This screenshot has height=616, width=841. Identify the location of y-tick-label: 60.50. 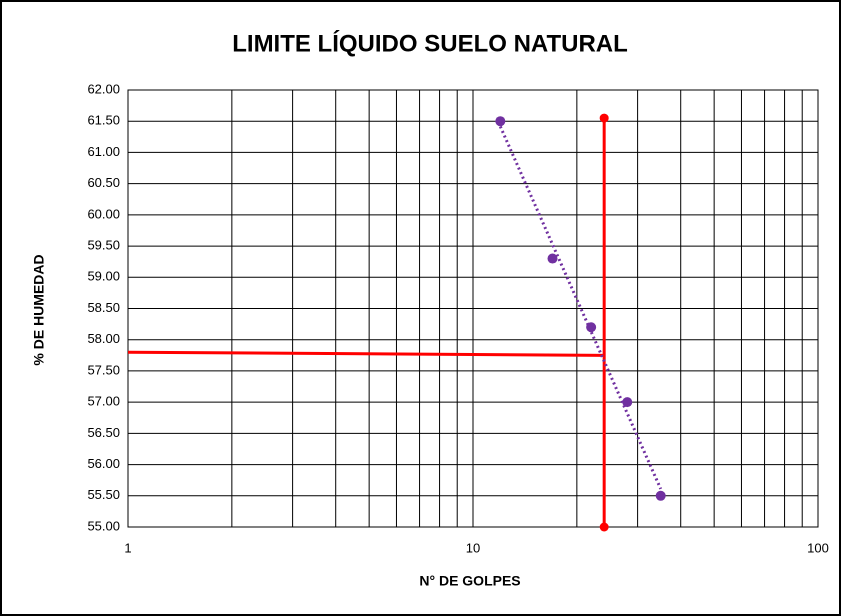
(103, 182).